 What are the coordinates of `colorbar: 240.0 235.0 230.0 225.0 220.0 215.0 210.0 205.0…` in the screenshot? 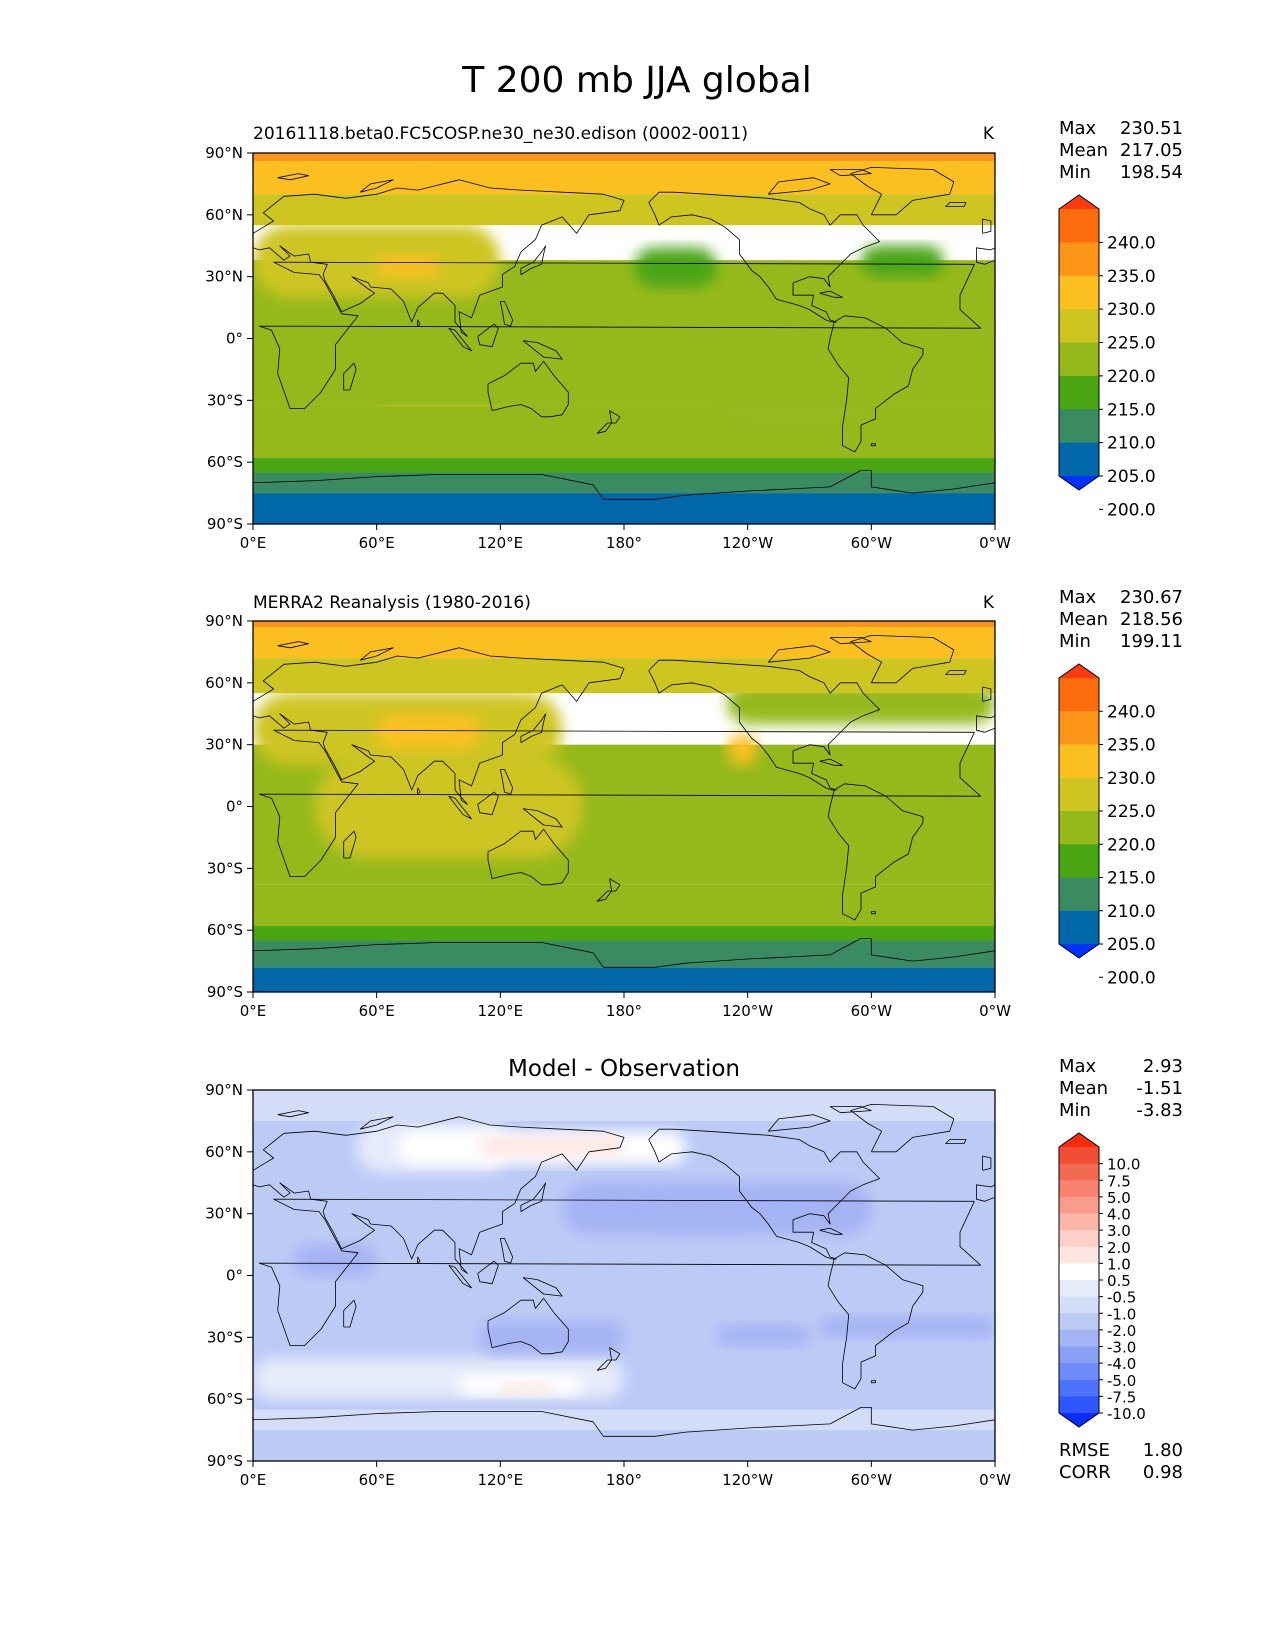 It's located at (1107, 357).